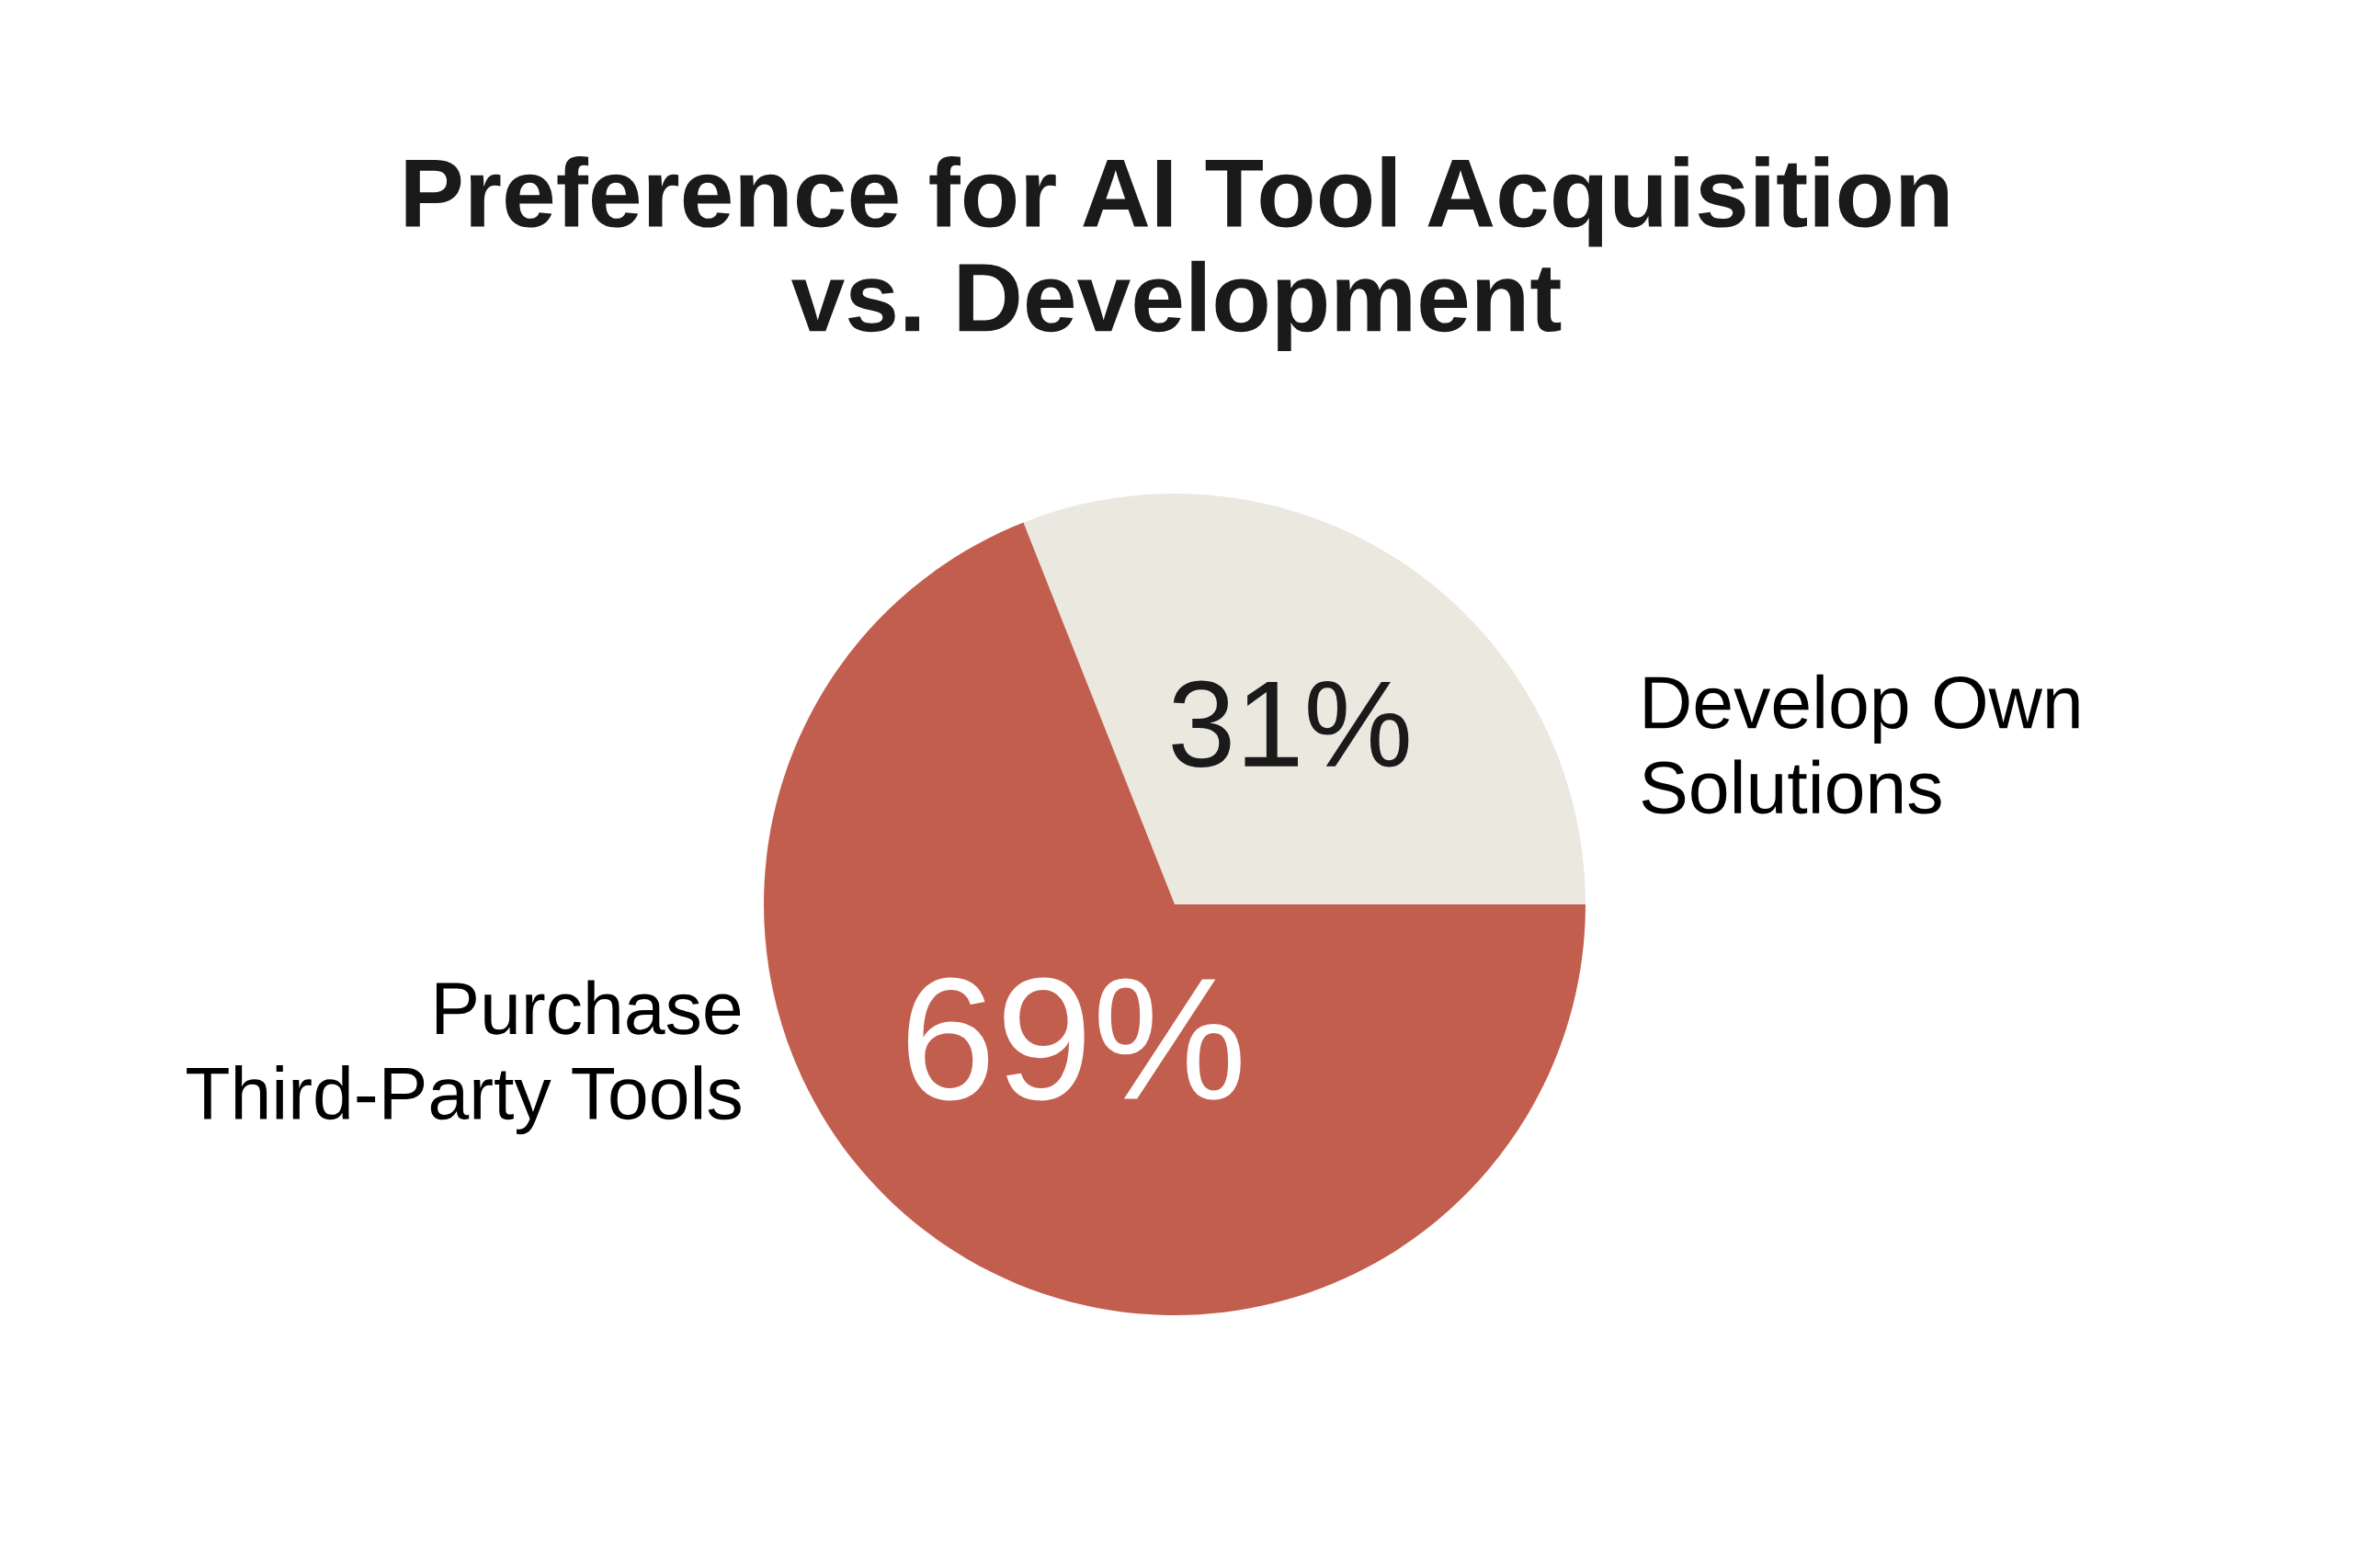  Describe the element at coordinates (464, 1057) in the screenshot. I see `slice-label: Purchase Third-Party Tools` at that location.